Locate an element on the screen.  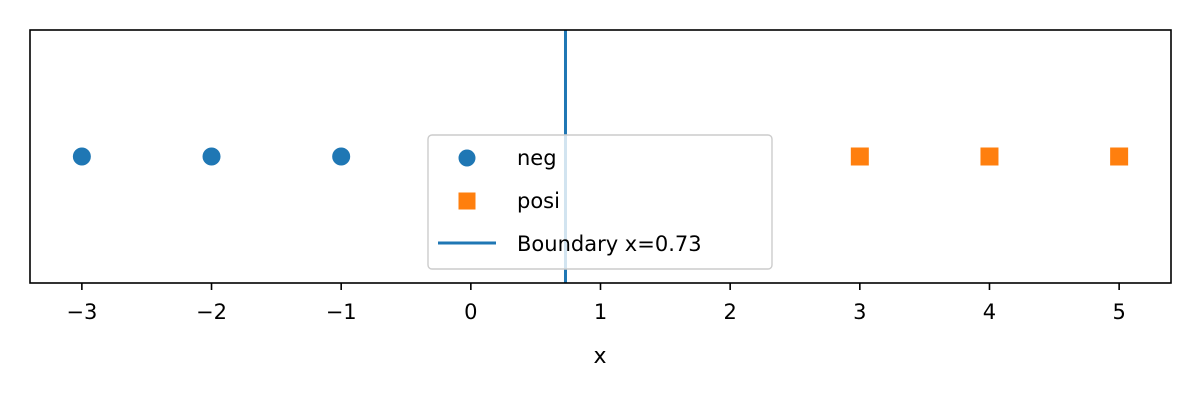
x-tick-label: 3 is located at coordinates (859, 312).